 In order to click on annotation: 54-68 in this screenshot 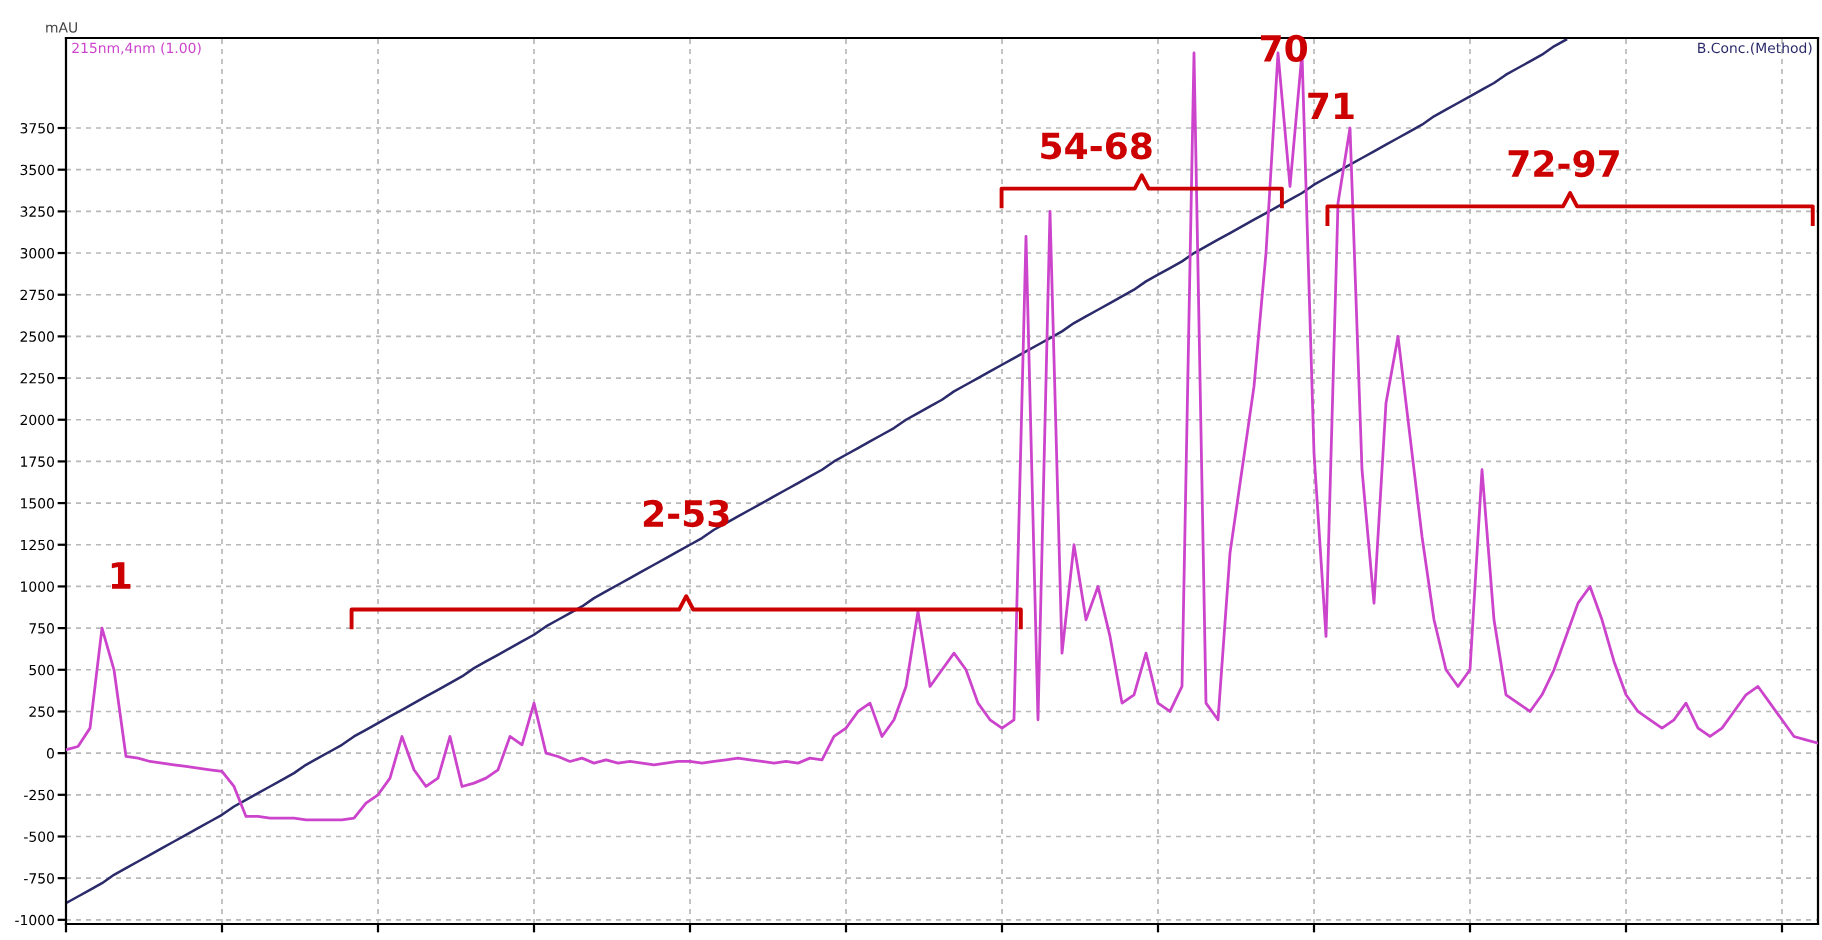, I will do `click(1096, 146)`.